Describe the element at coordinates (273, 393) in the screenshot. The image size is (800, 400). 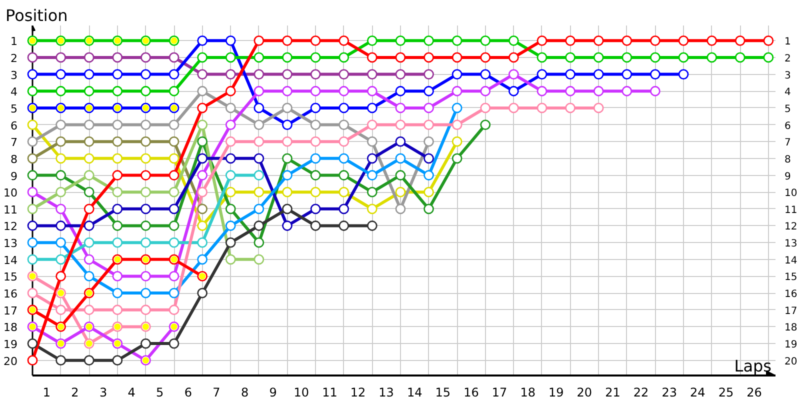
I see `x-tick-label: 9` at that location.